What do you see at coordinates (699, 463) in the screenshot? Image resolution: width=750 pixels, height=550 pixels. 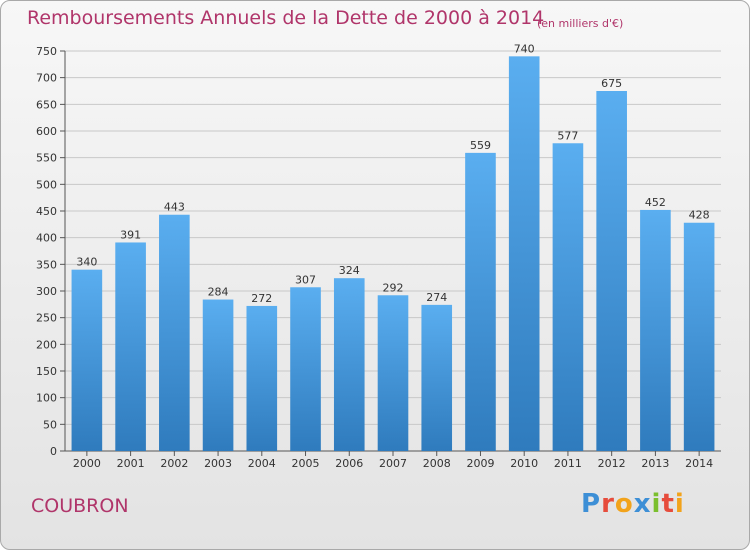 I see `x-tick-label: 2014` at bounding box center [699, 463].